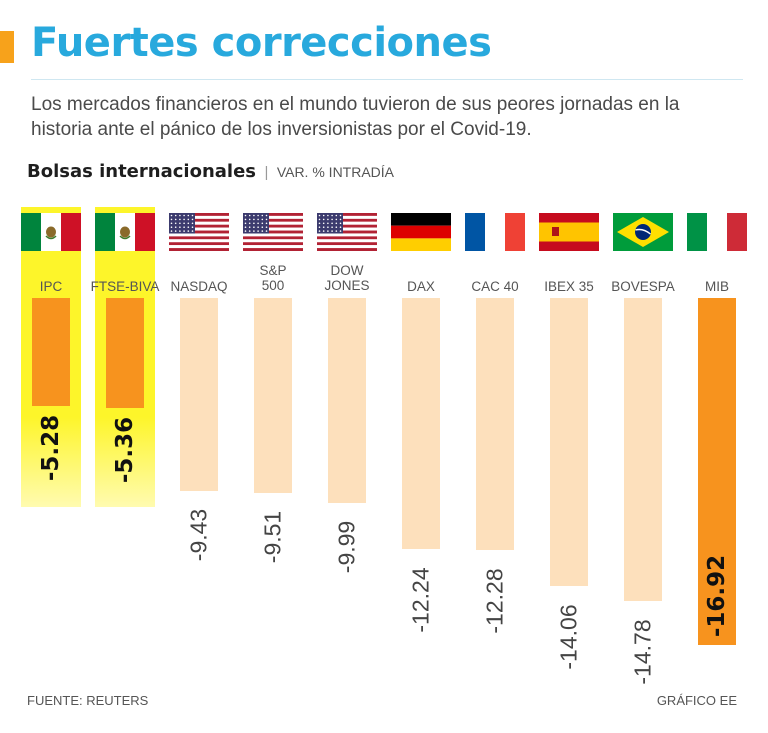 This screenshot has height=733, width=768. I want to click on data-label-cac-40: -12.28, so click(494, 600).